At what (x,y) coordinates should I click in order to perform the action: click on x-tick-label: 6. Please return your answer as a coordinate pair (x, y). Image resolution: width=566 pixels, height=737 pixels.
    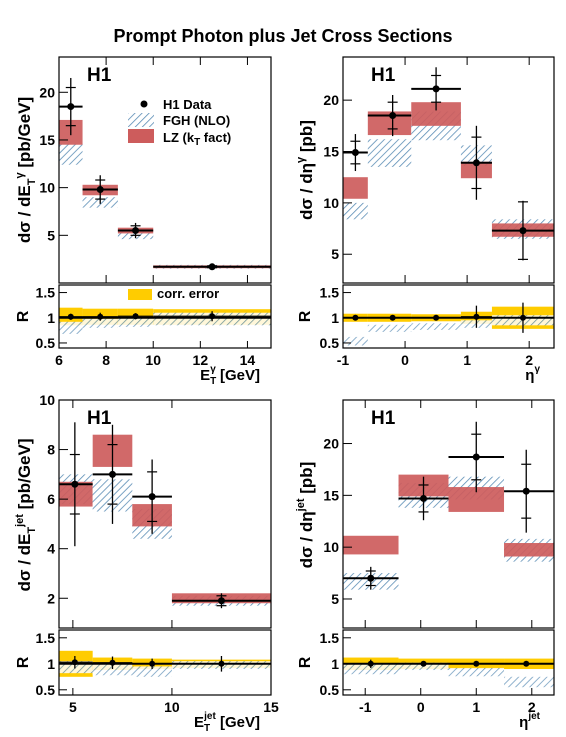
    Looking at the image, I should click on (59, 360).